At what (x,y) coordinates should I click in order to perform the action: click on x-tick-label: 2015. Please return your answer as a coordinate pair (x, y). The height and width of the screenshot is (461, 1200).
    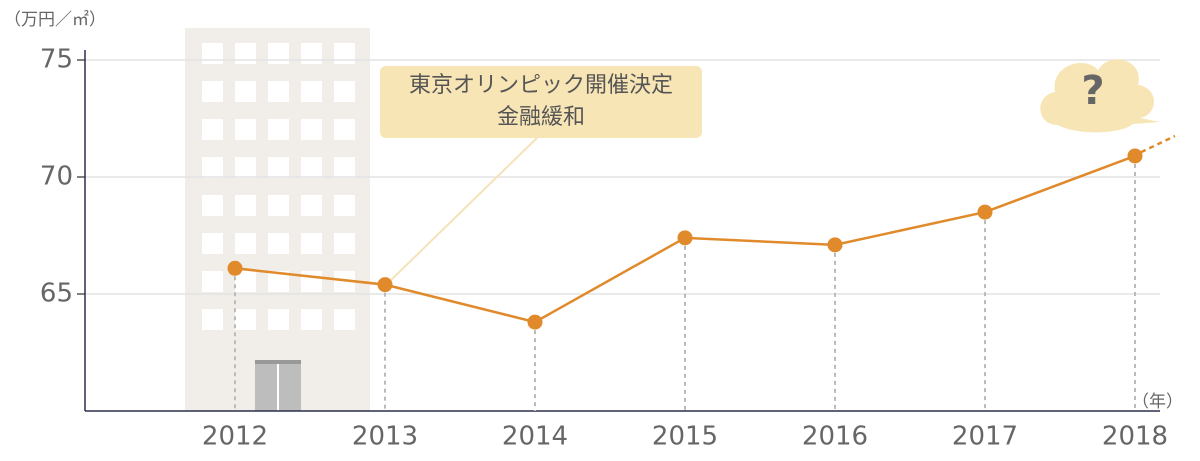
    Looking at the image, I should click on (685, 437).